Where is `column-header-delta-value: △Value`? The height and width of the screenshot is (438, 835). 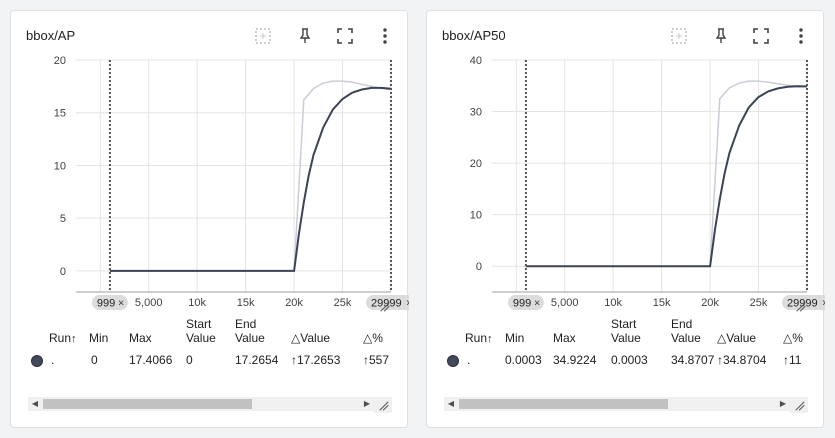
column-header-delta-value: △Value is located at coordinates (736, 338).